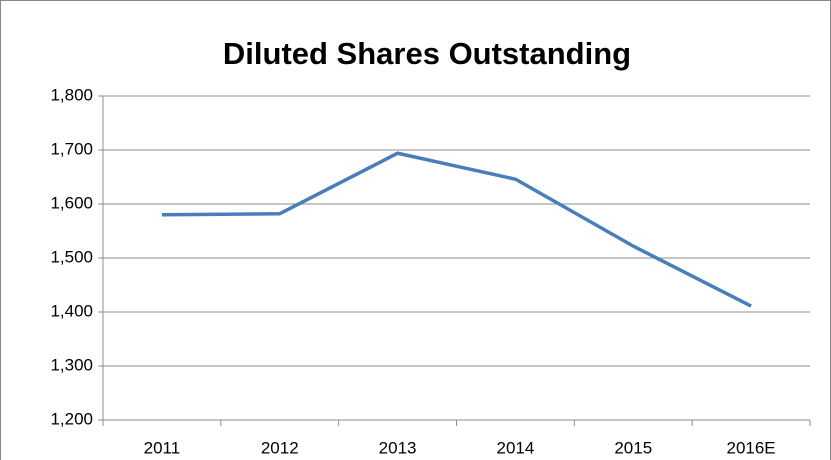 The image size is (831, 460). I want to click on y-tick-label: 1,200, so click(71, 418).